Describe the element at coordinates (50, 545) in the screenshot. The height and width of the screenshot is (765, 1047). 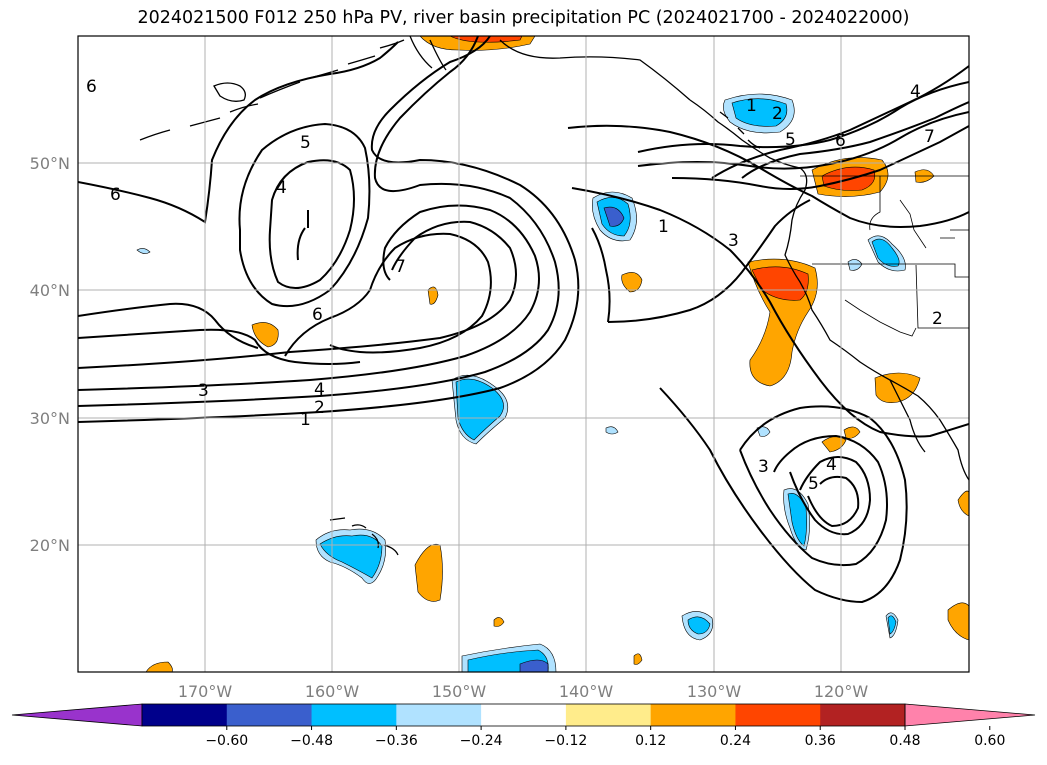
I see `lat-tick-label: 20°N` at that location.